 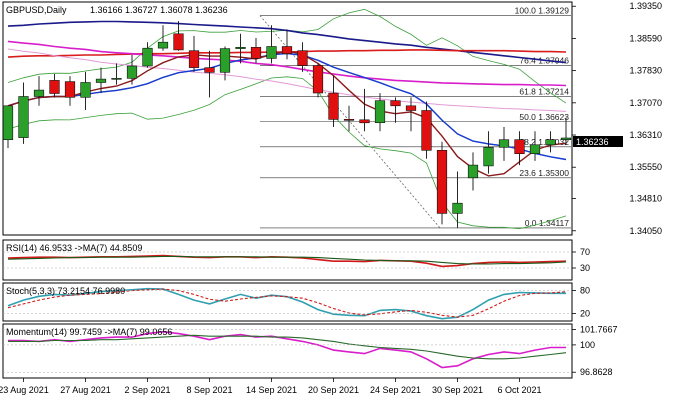 What do you see at coordinates (585, 313) in the screenshot?
I see `stoch-tick-label-1: 20` at bounding box center [585, 313].